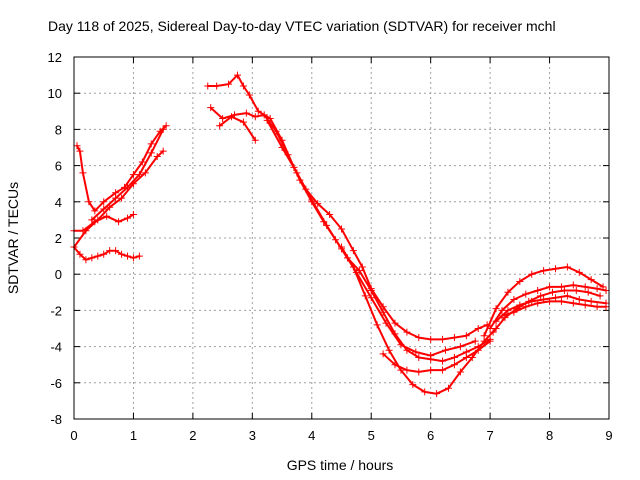 The height and width of the screenshot is (480, 640). I want to click on x-tick-label: 7, so click(489, 435).